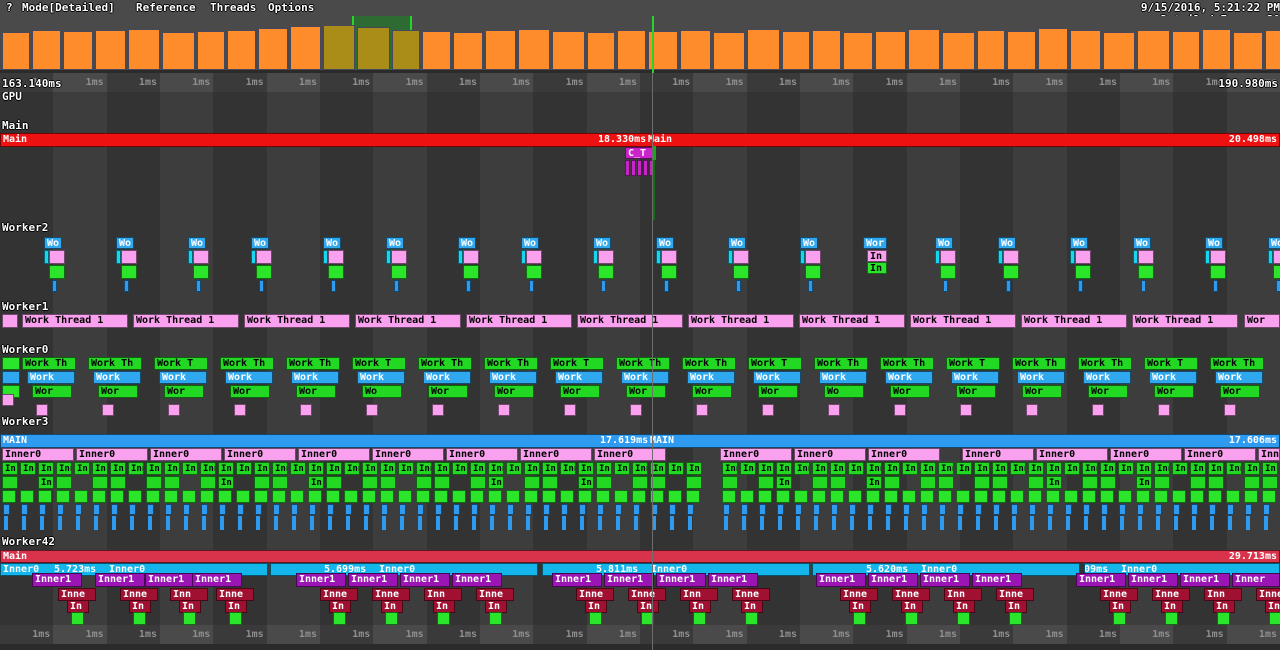 This screenshot has width=1280, height=650. What do you see at coordinates (11, 363) in the screenshot?
I see `worker0-row1-partial` at bounding box center [11, 363].